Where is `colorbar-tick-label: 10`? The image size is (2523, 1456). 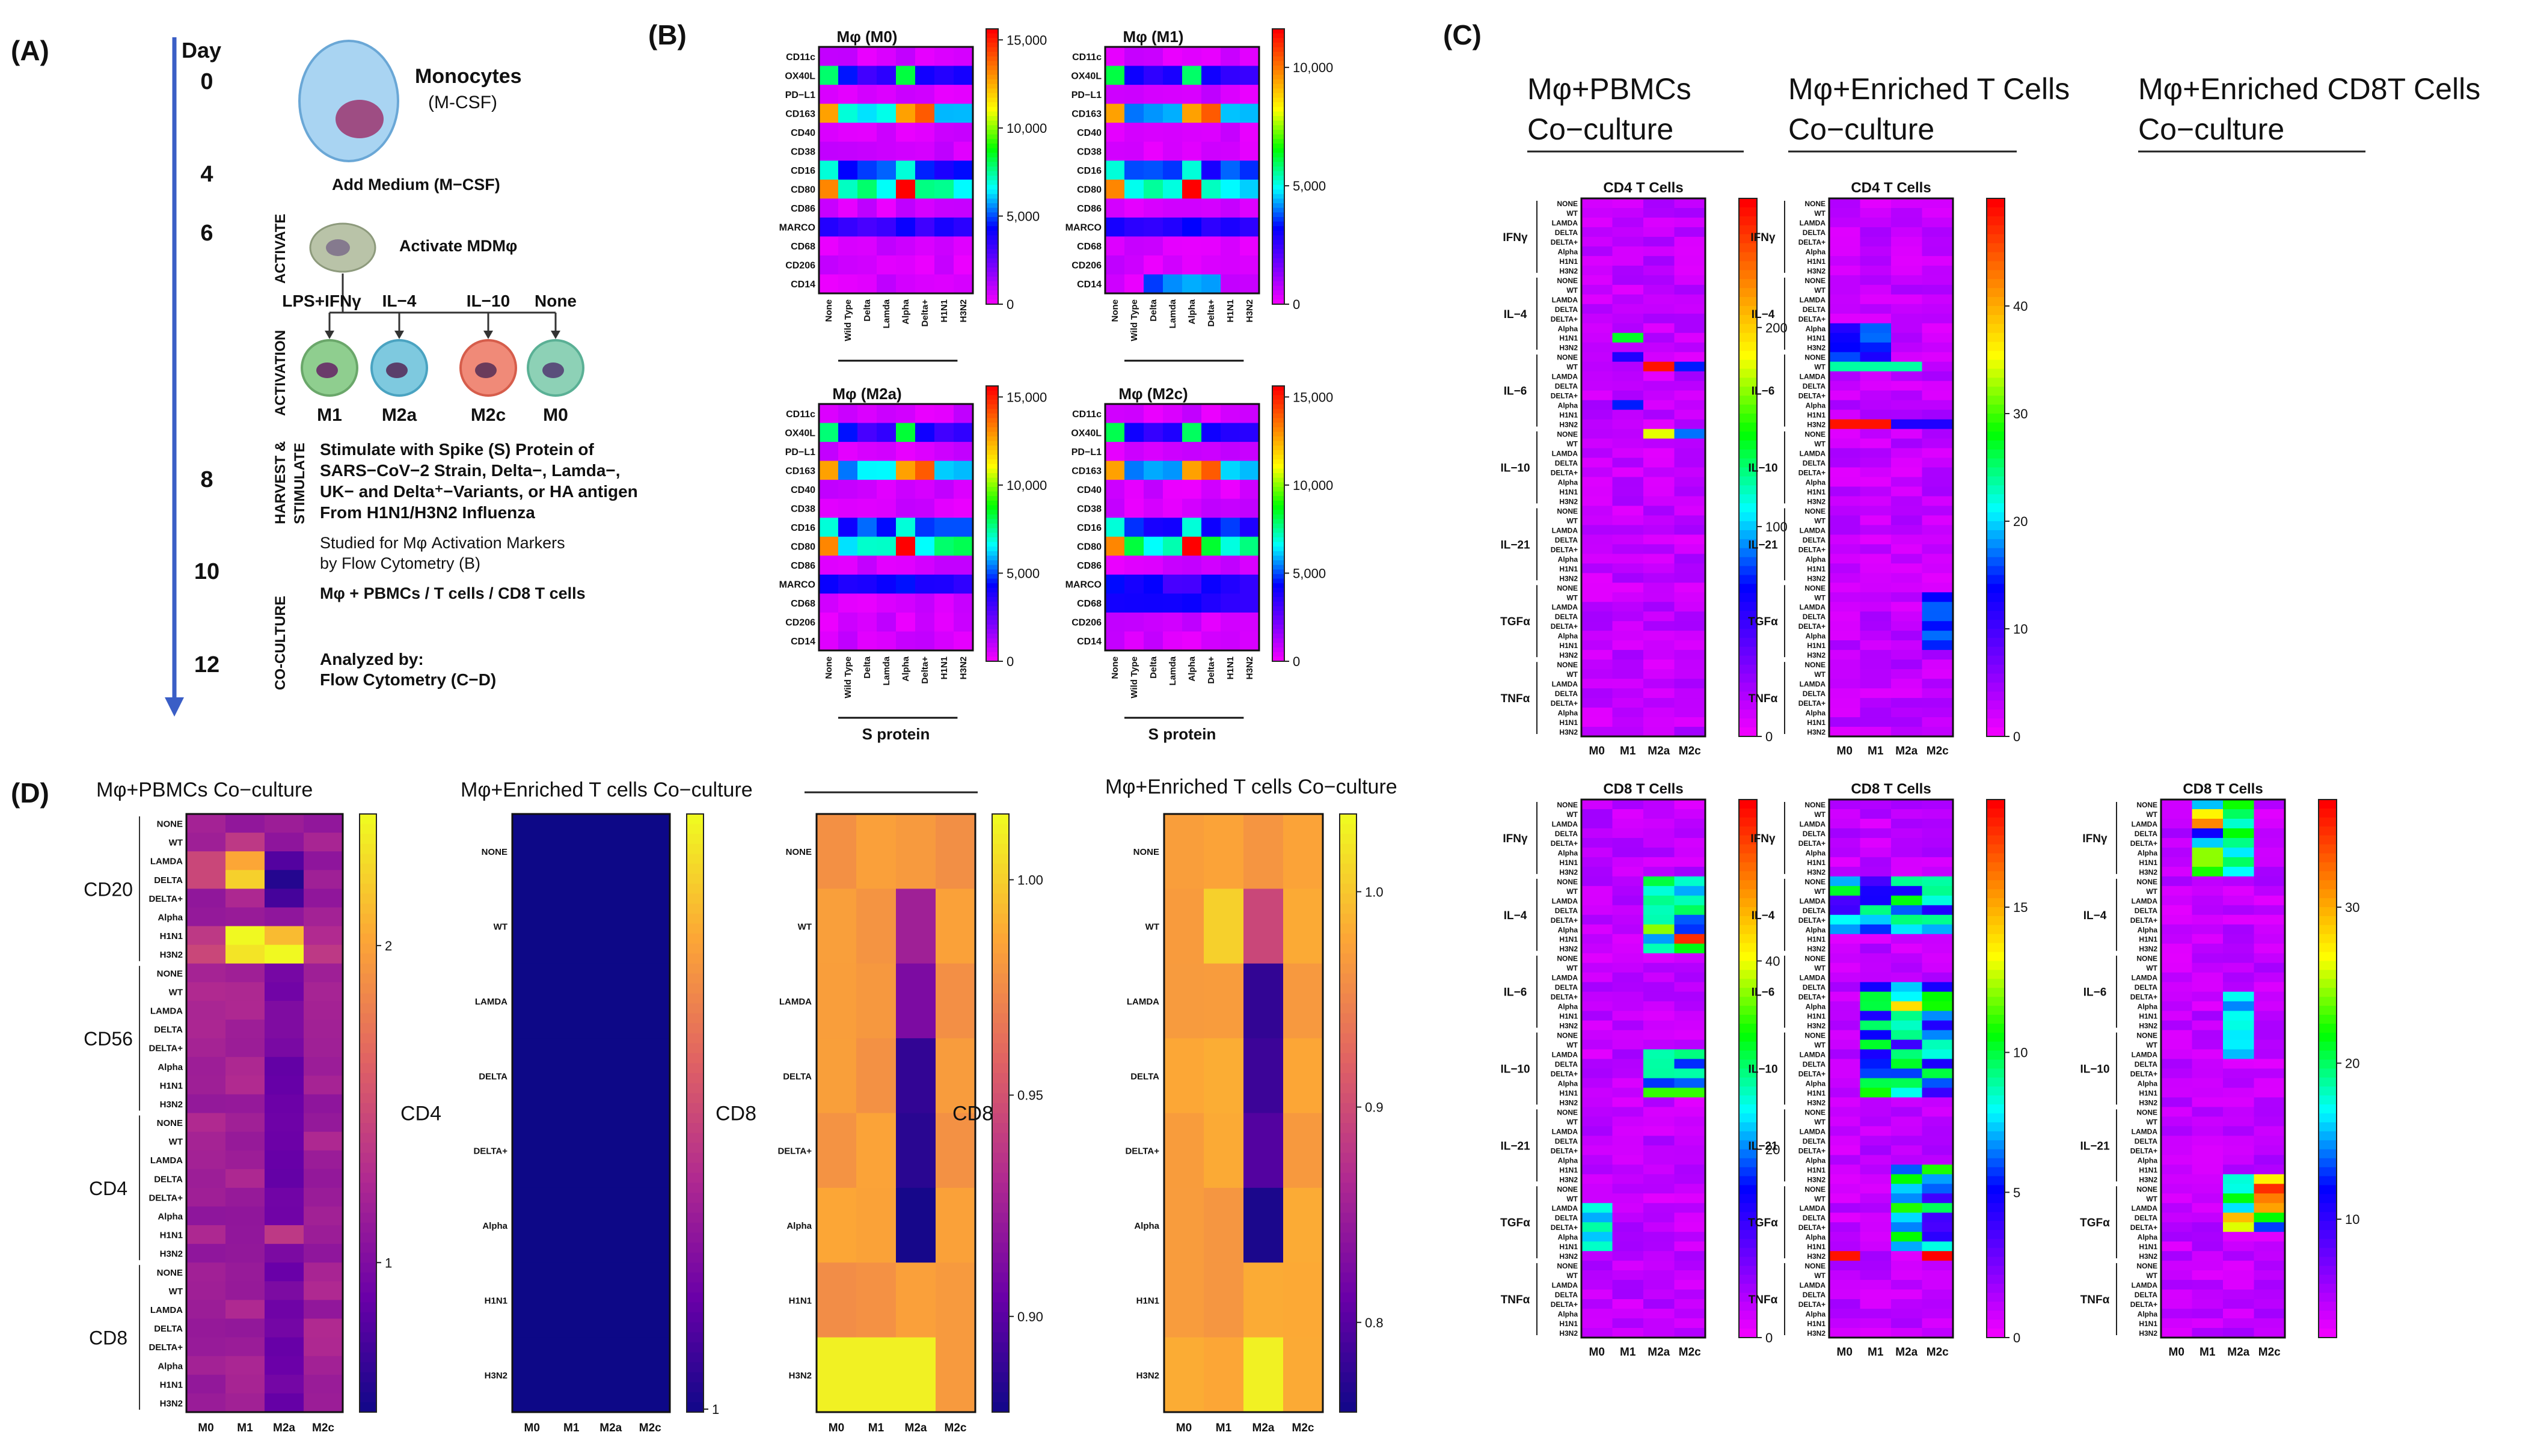
colorbar-tick-label: 10 is located at coordinates (2020, 1052).